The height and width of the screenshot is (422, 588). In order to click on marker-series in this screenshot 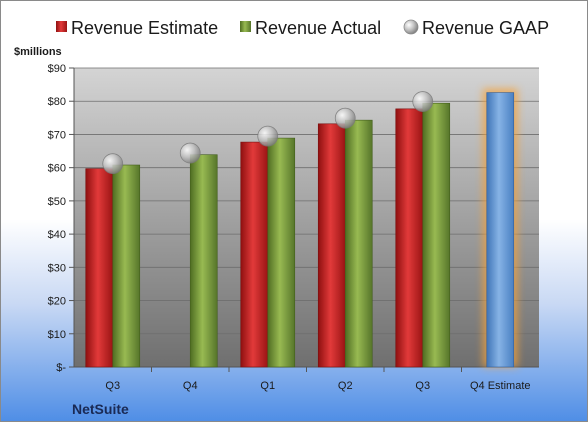, I will do `click(268, 133)`.